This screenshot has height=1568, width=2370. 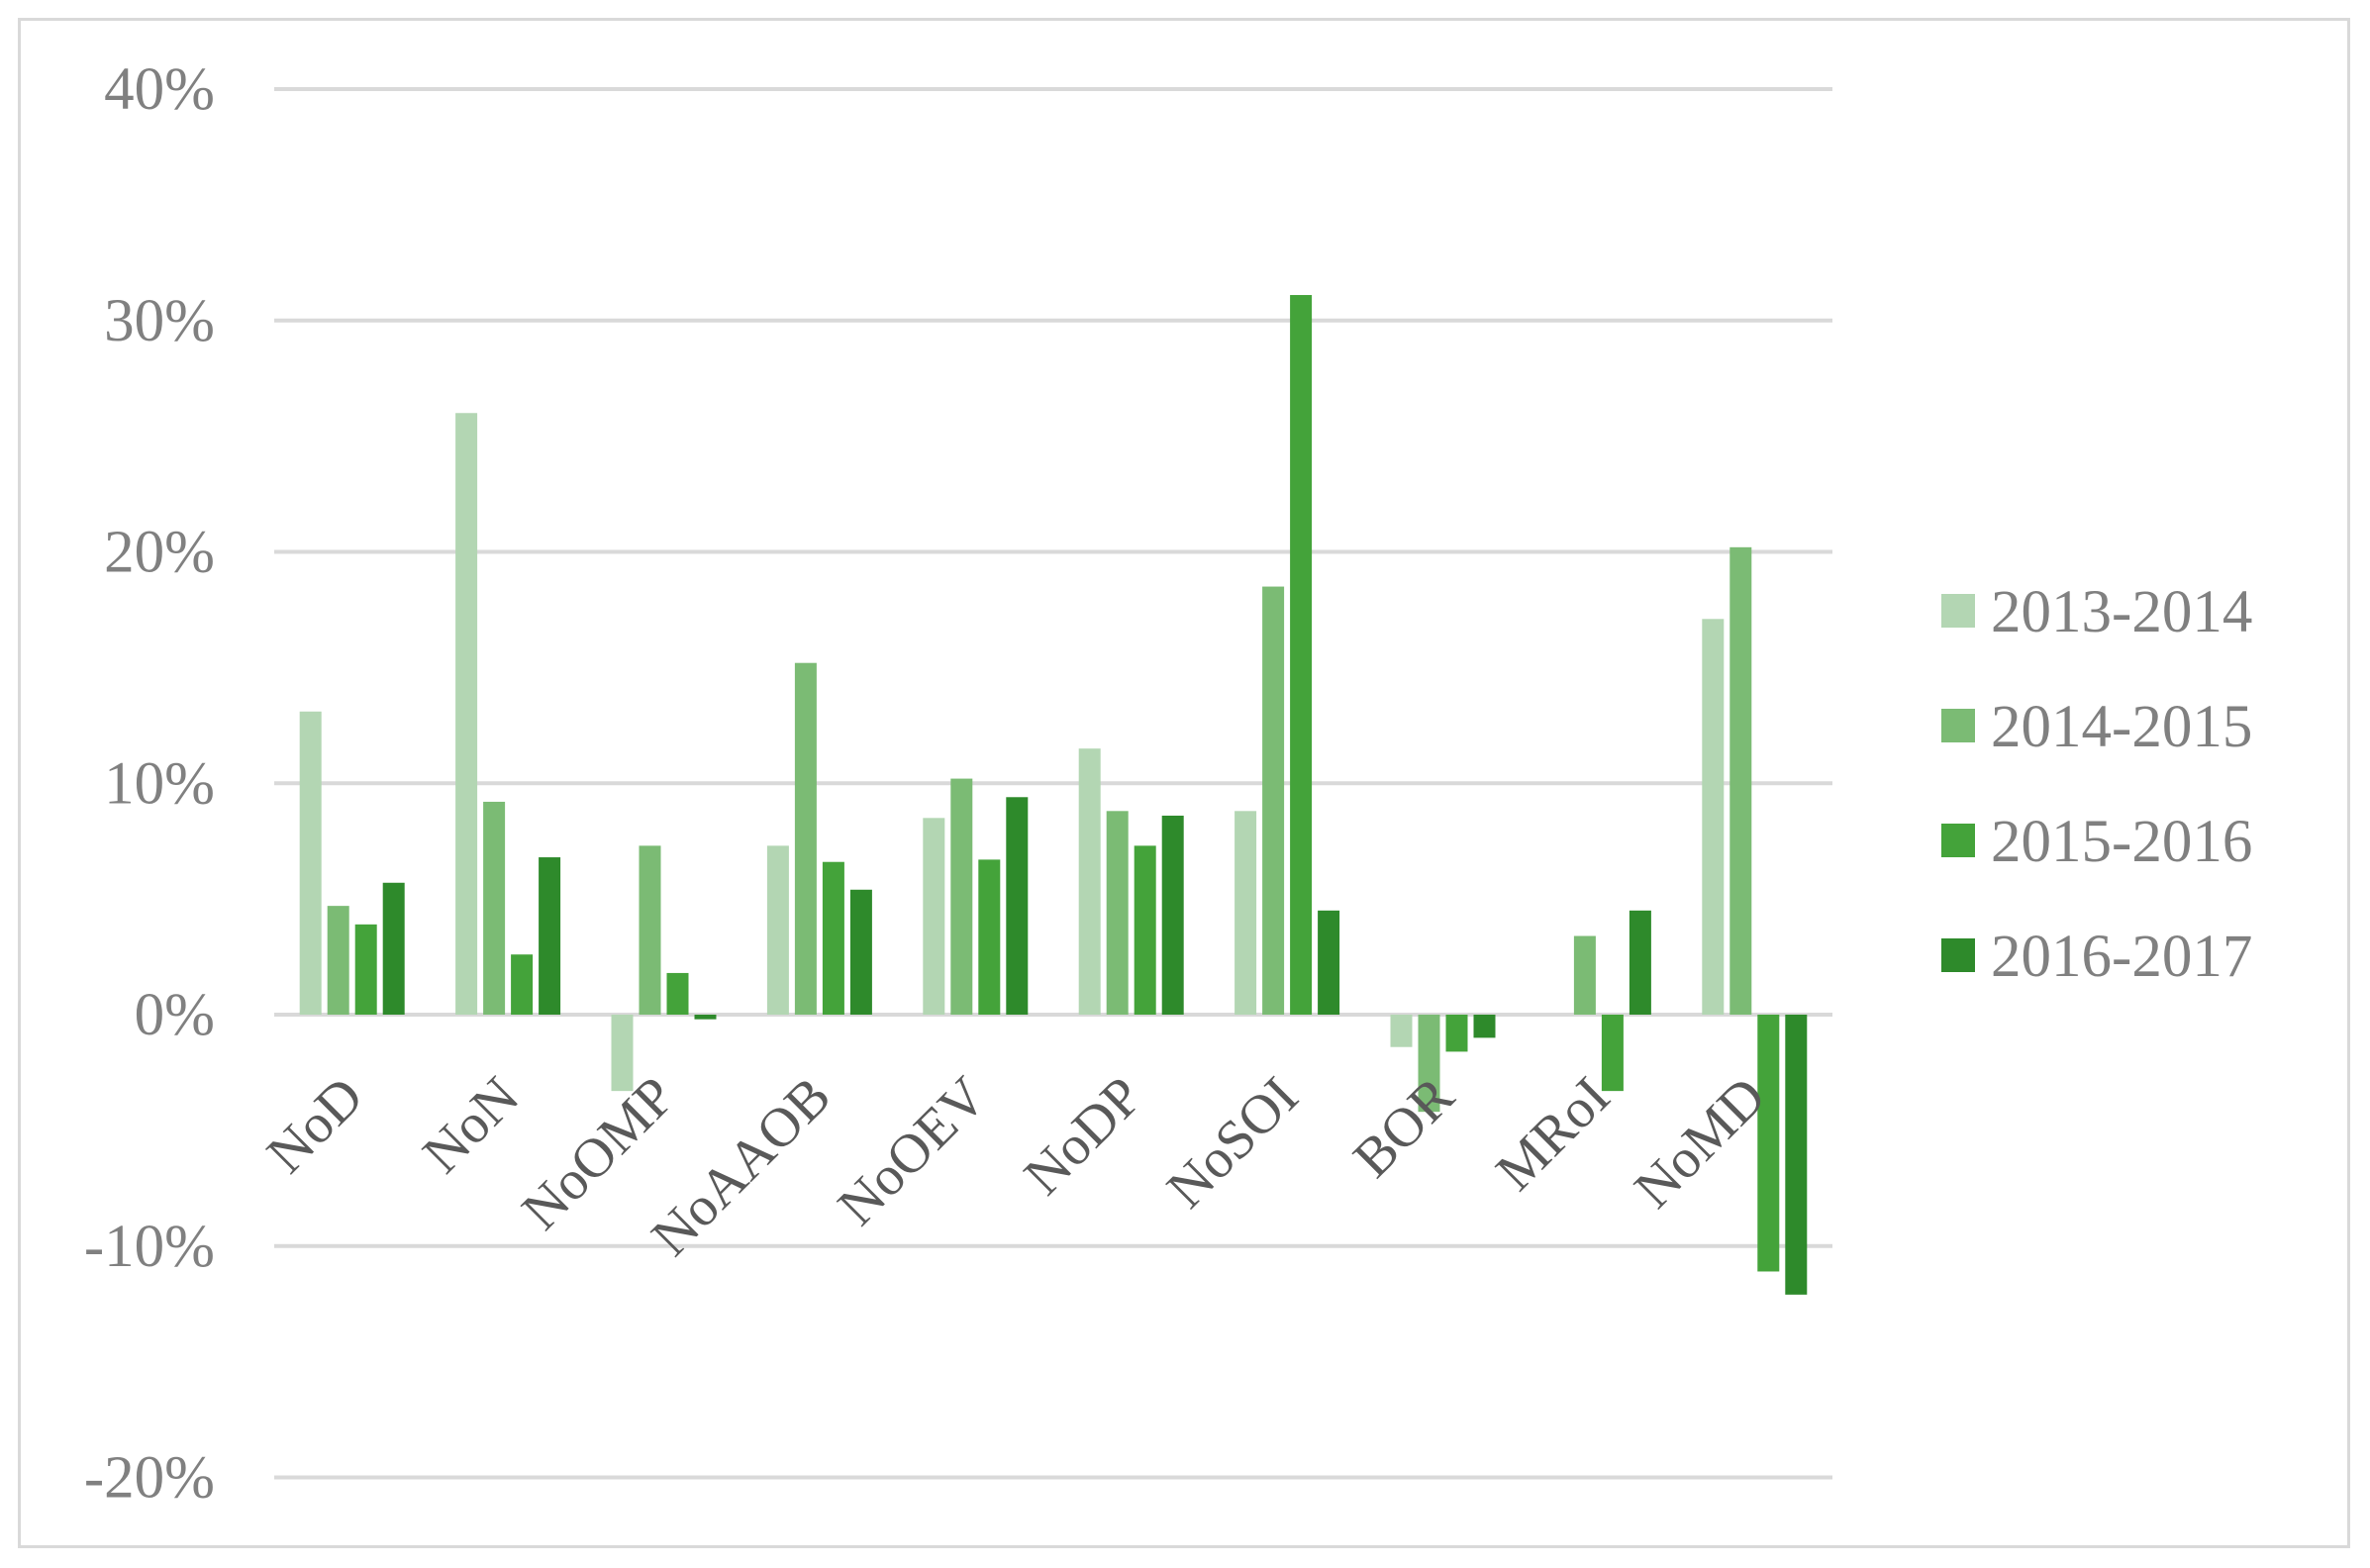 I want to click on bar-noomp-2013-2014, so click(x=622, y=1053).